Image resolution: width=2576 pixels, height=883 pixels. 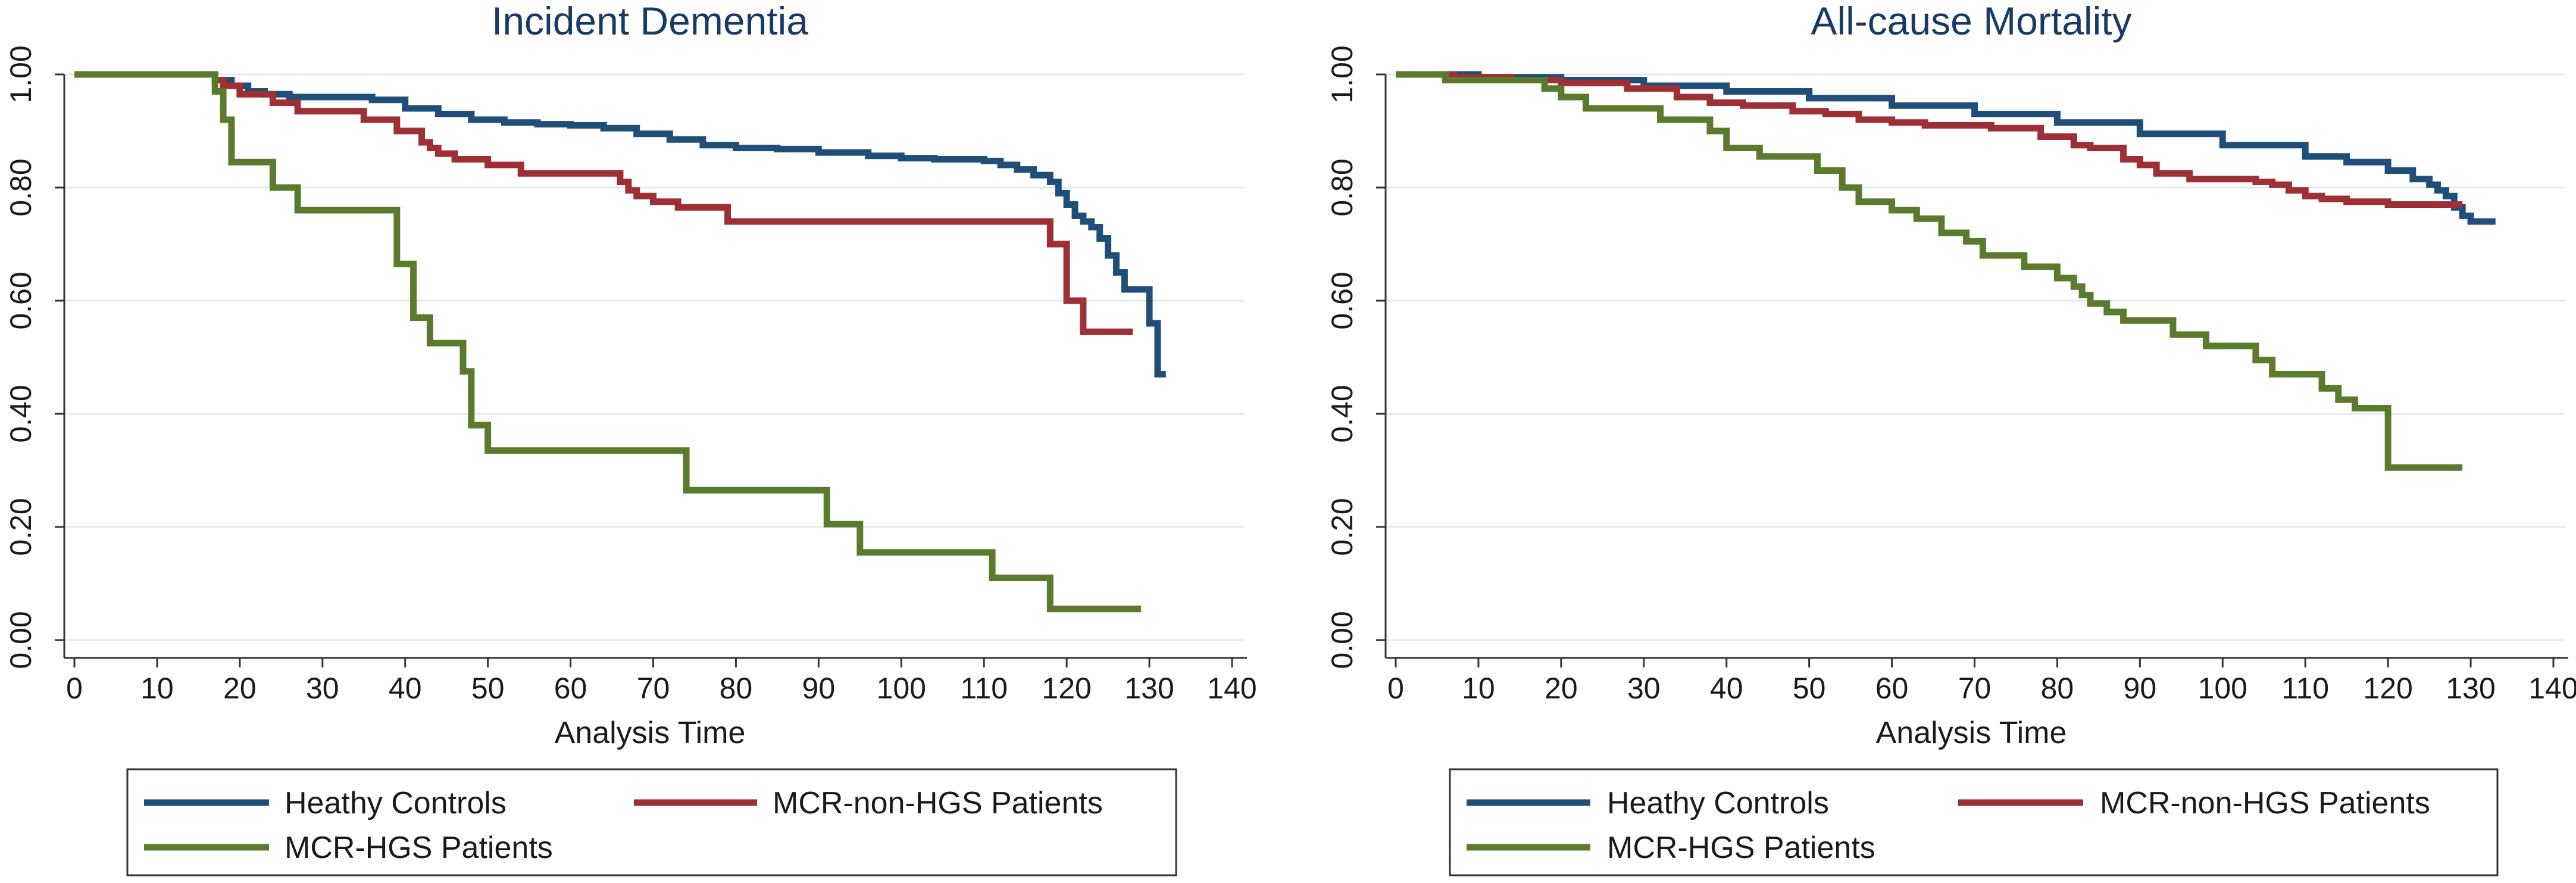 I want to click on panel-title: Incident Dementia, so click(x=650, y=21).